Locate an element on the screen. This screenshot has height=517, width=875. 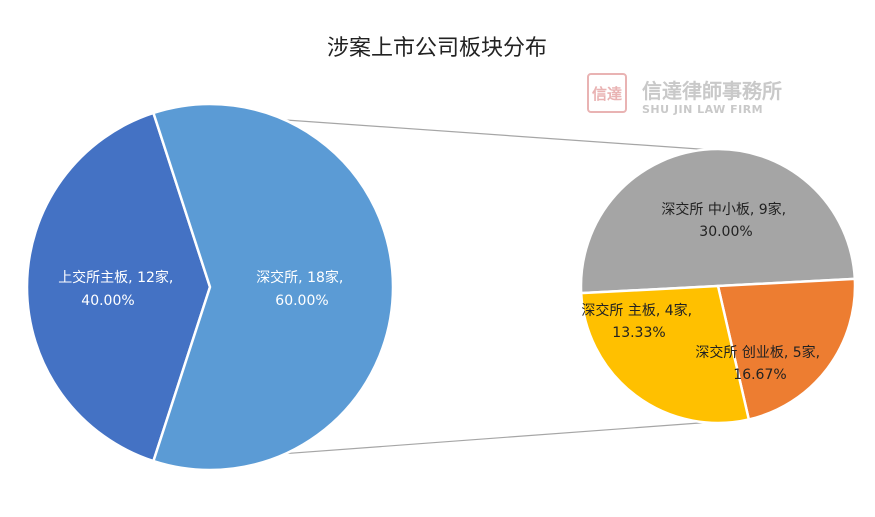
watermark: 信達 信達律師事務所 SHU JIN LAW FIRM is located at coordinates (684, 94).